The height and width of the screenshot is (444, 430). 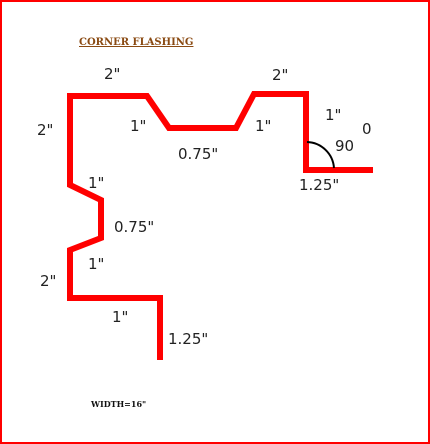 I want to click on dim-bottom-flange-125in: 1.25", so click(x=188, y=339).